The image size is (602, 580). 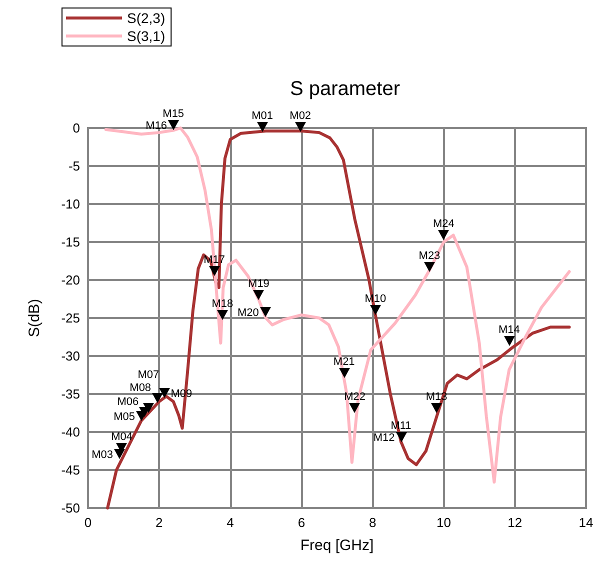 What do you see at coordinates (230, 522) in the screenshot?
I see `x-tick-label: 4` at bounding box center [230, 522].